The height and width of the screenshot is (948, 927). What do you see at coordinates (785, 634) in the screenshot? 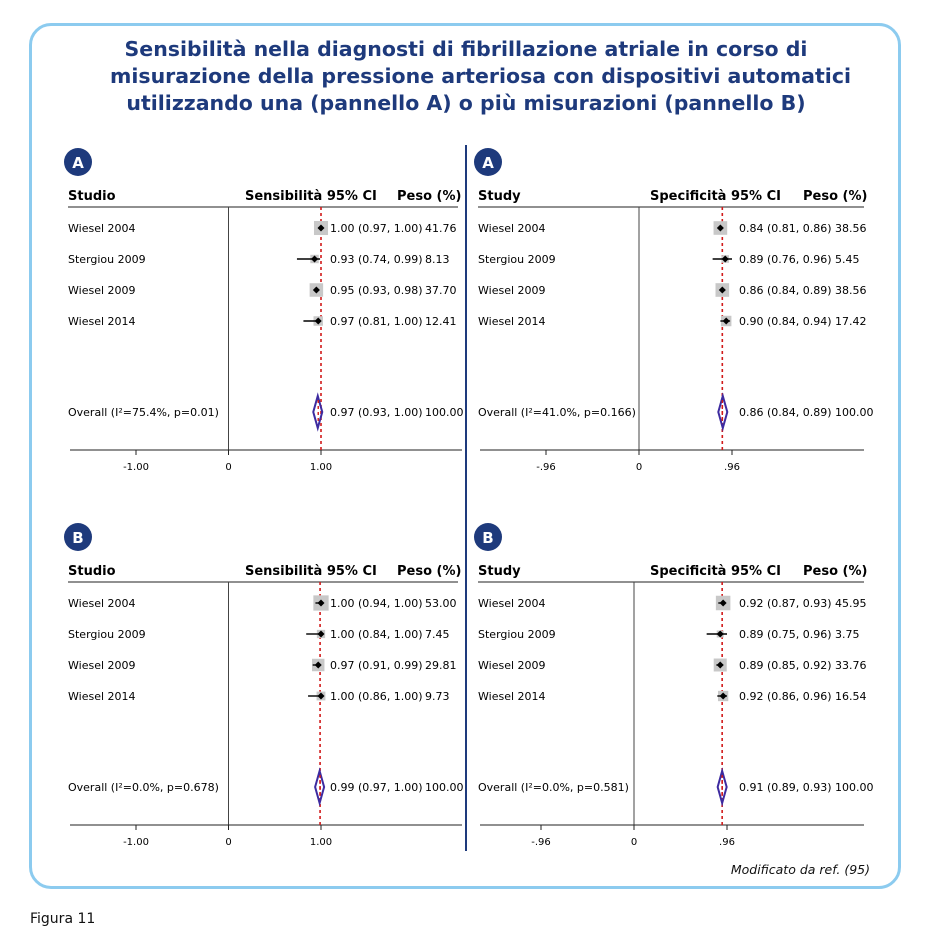
I see `estimate-ci-label: 0.89 (0.75, 0.96)` at bounding box center [785, 634].